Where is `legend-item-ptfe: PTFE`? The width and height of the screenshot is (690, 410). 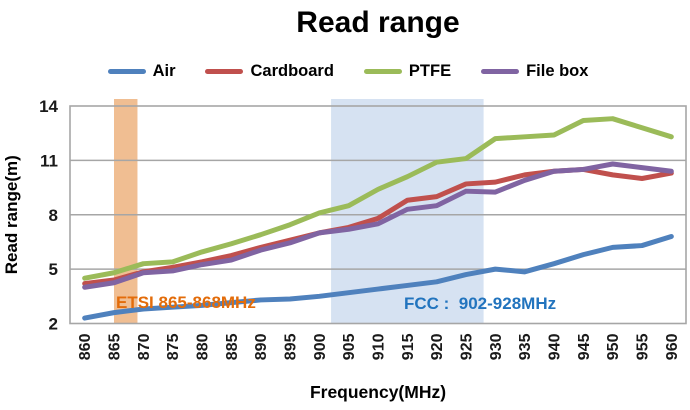 legend-item-ptfe: PTFE is located at coordinates (407, 70).